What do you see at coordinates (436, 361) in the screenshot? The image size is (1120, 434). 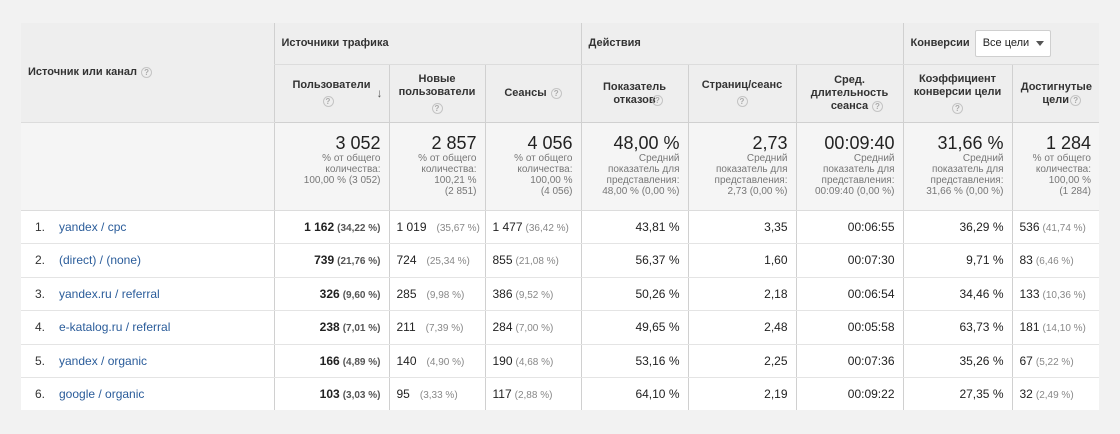 I see `new-users-cell: 140 (4,90 %)` at bounding box center [436, 361].